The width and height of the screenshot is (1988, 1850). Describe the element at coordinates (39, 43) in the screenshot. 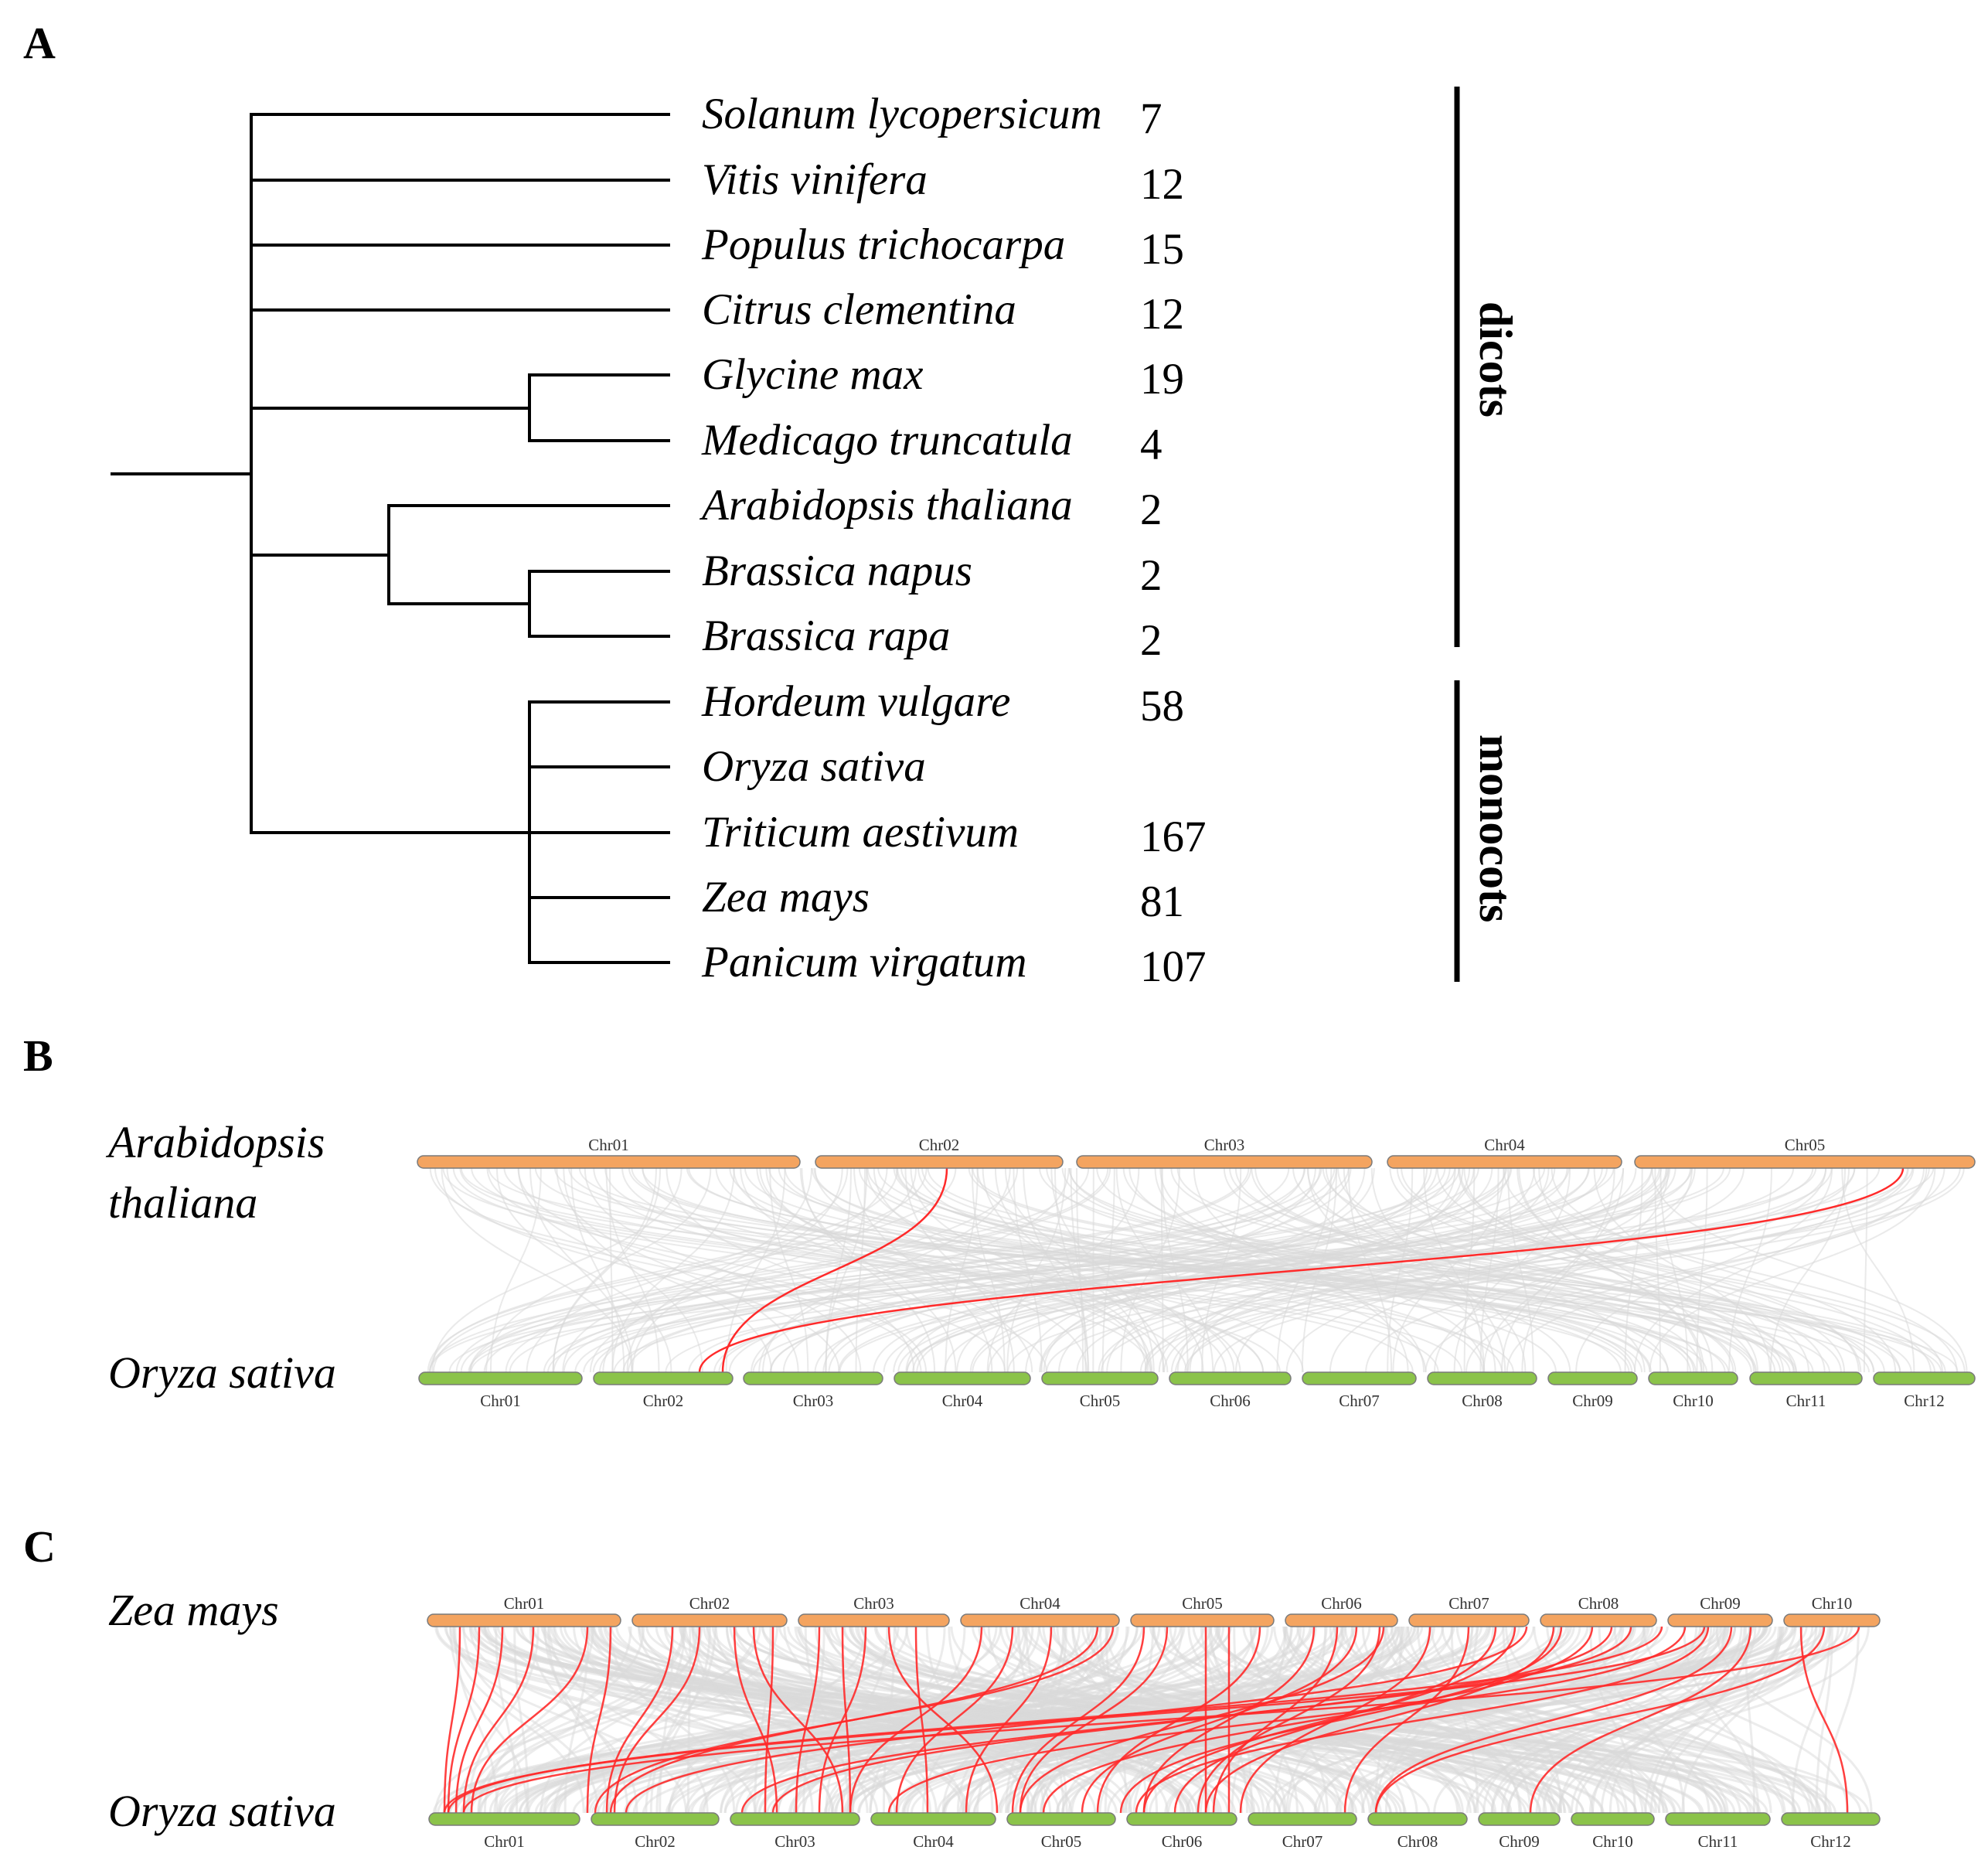

I see `panel-a-label: A` at that location.